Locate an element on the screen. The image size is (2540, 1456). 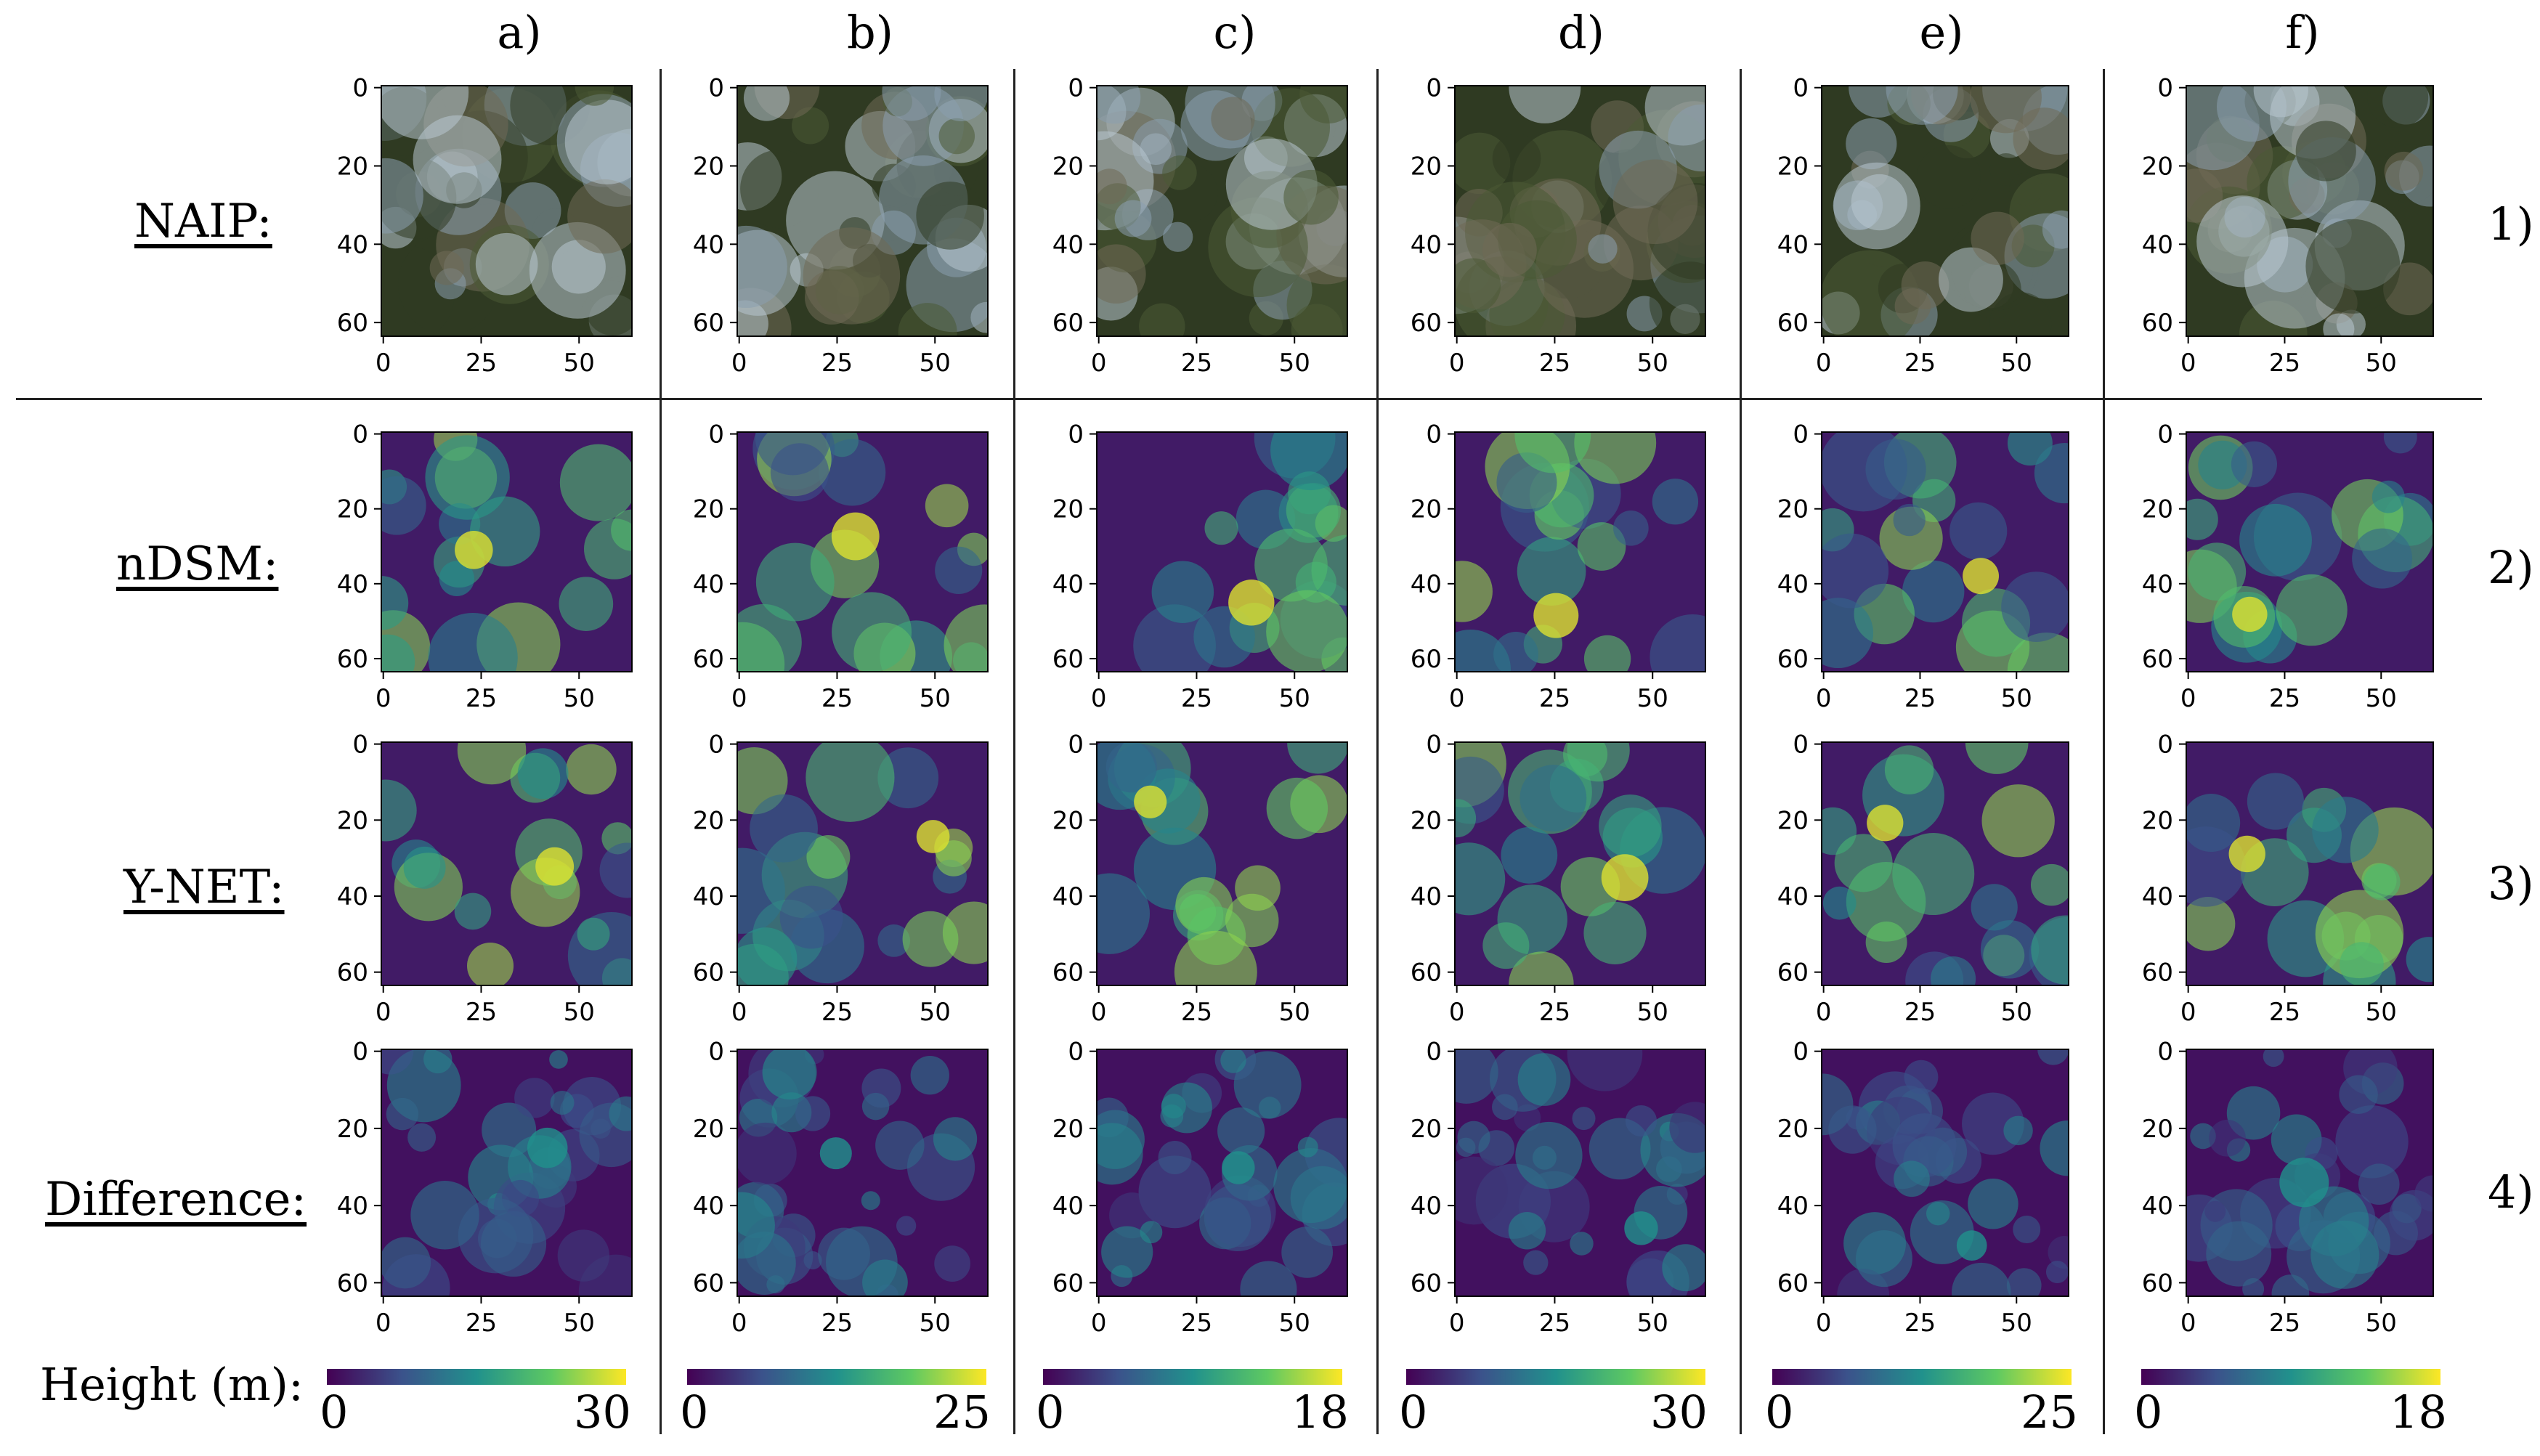
column-separator-bc is located at coordinates (1014, 751).